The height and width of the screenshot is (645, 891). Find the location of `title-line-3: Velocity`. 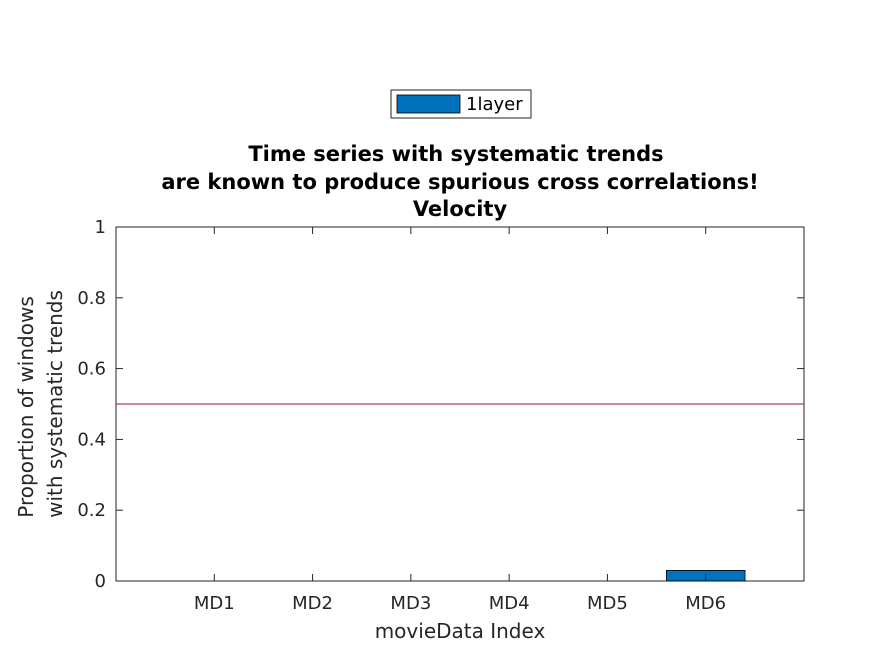

title-line-3: Velocity is located at coordinates (460, 209).